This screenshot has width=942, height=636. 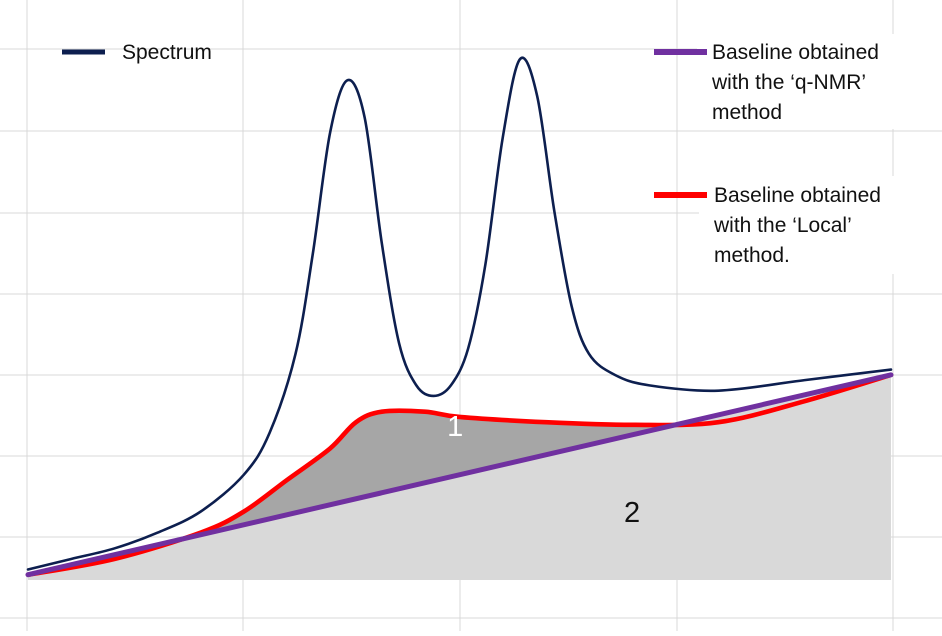 I want to click on legend-box-qnmr, so click(x=819, y=81).